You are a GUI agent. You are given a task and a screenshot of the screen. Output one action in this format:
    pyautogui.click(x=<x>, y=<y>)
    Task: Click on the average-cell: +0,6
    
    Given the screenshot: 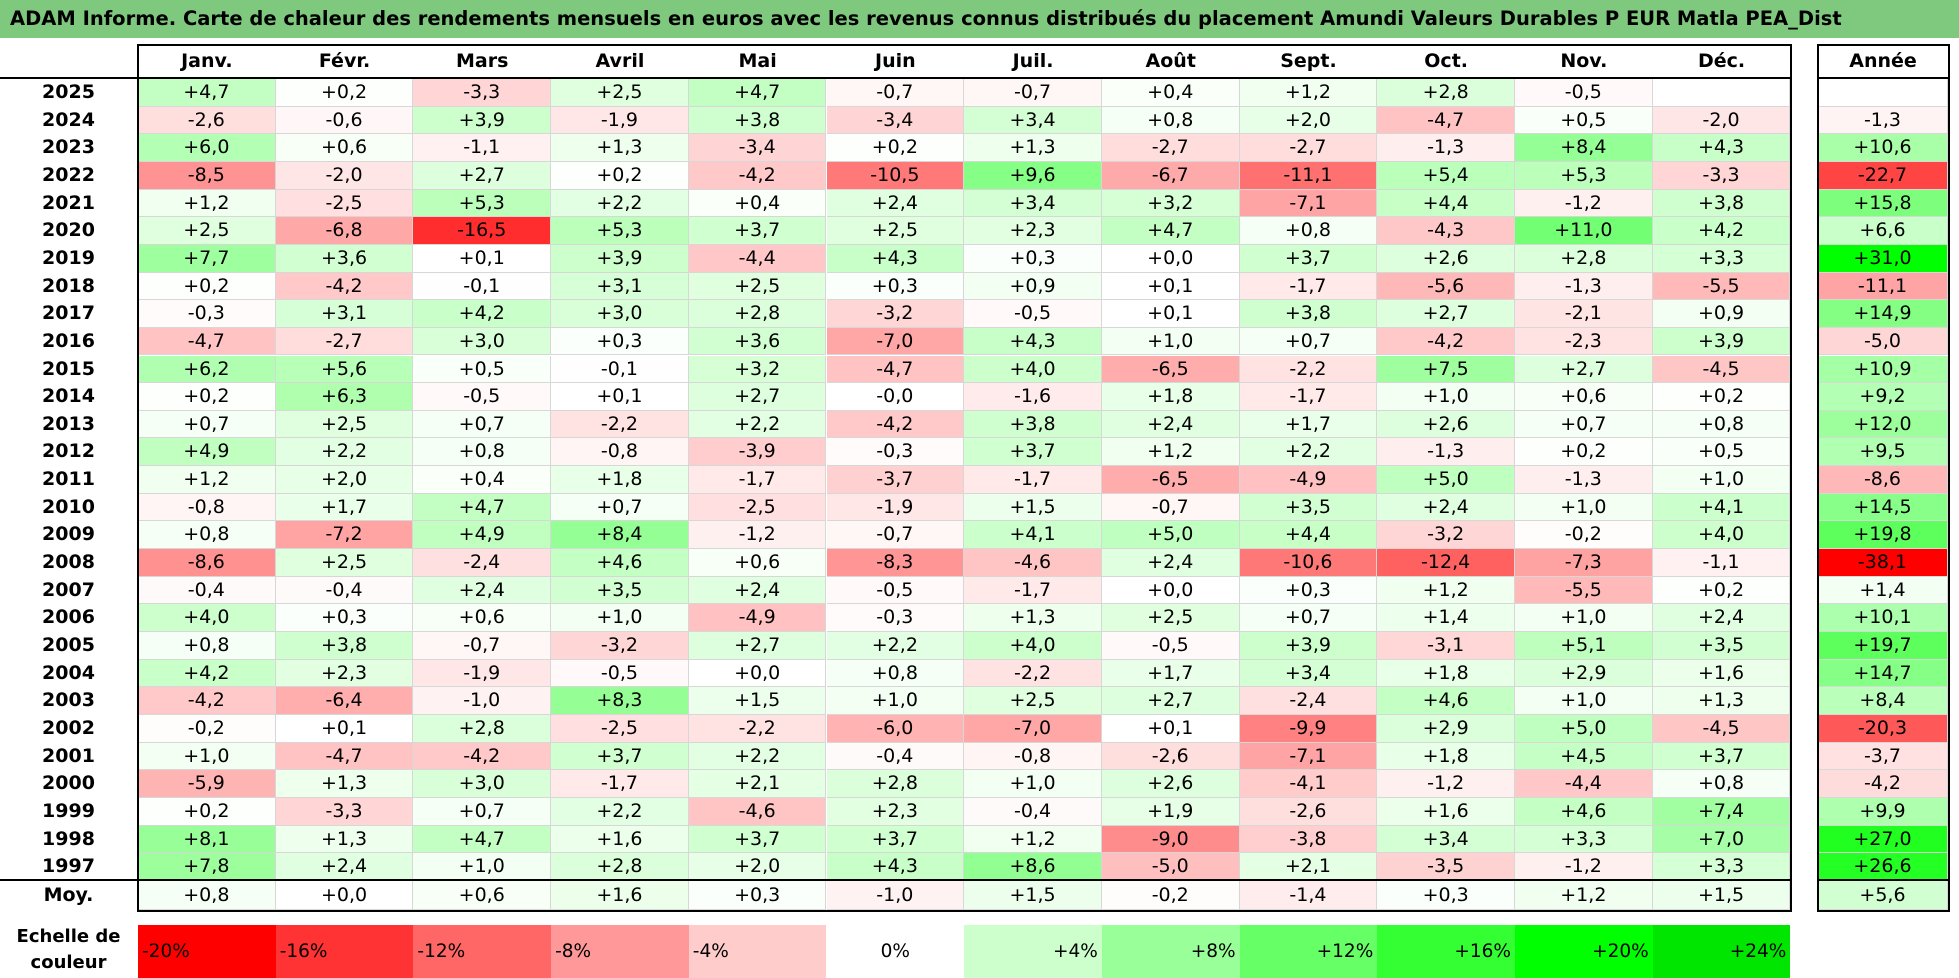 What is the action you would take?
    pyautogui.click(x=482, y=895)
    